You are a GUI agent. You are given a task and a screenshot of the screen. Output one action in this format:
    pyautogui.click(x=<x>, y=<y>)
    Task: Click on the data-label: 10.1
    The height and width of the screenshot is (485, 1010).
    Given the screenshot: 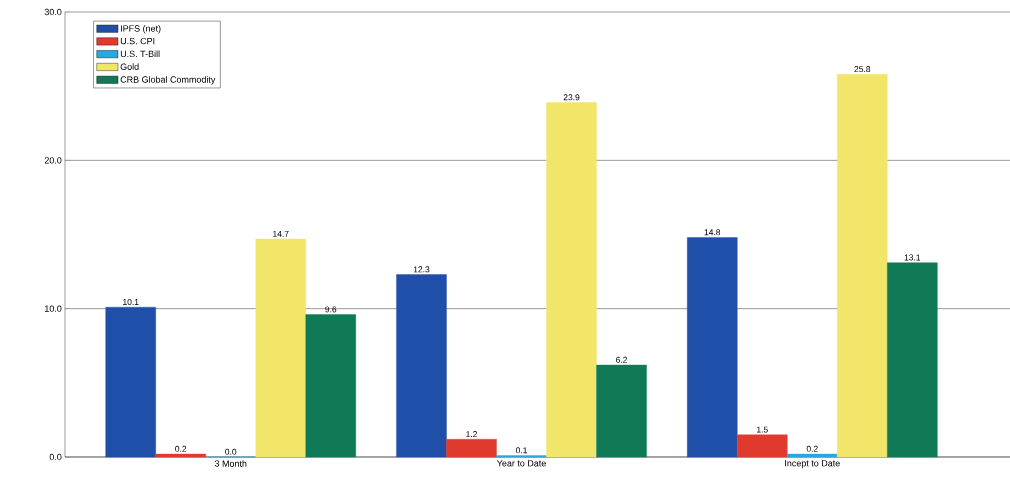 What is the action you would take?
    pyautogui.click(x=131, y=302)
    